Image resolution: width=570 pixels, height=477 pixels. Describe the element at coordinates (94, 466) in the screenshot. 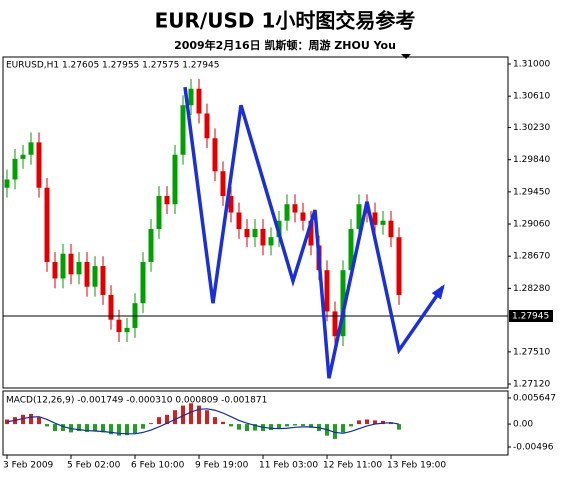

I see `x-tick-label: 5 Feb 02:00` at that location.